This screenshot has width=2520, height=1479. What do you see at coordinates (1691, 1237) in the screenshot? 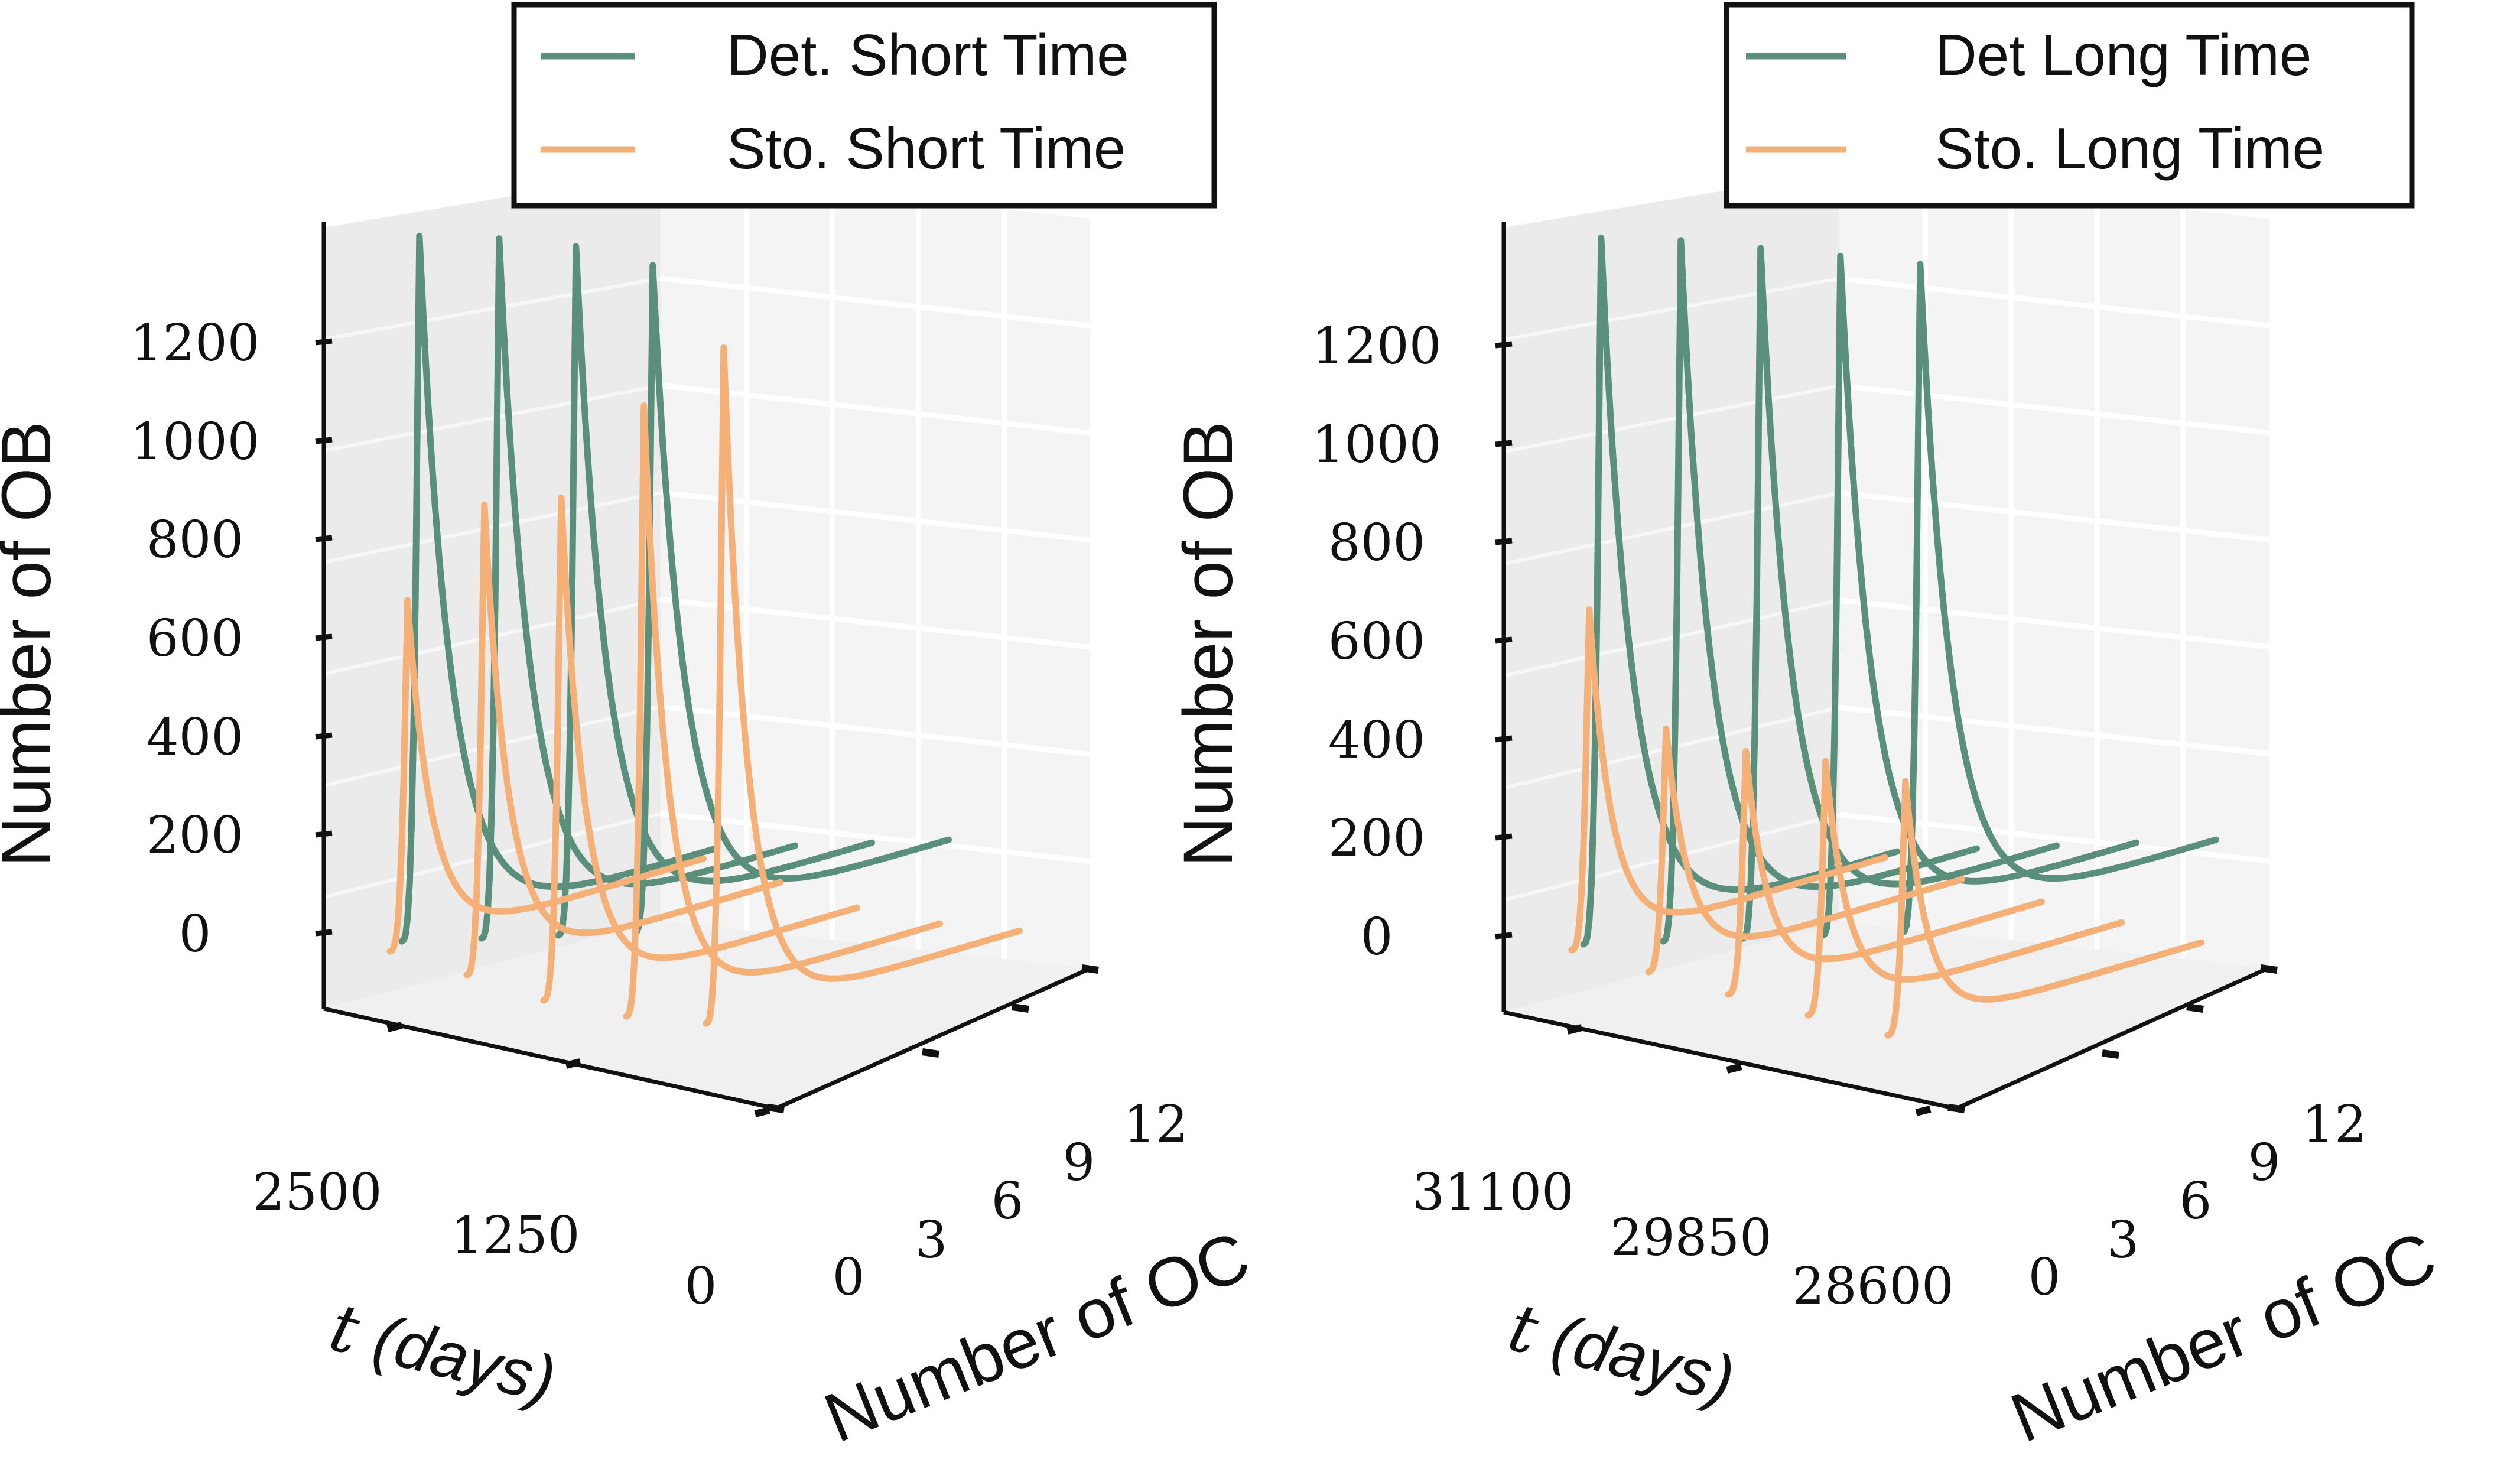
I see `x-tick-label: 29850` at bounding box center [1691, 1237].